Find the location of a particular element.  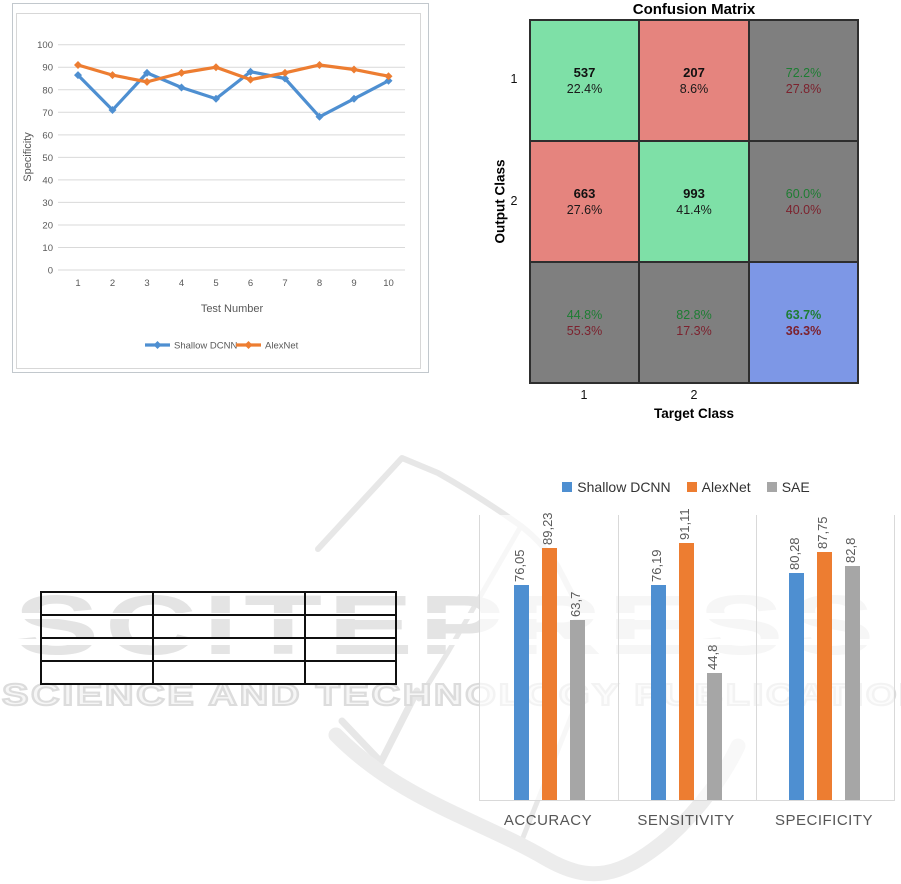

bar-sensitivity-Shallow DCNN is located at coordinates (658, 692).